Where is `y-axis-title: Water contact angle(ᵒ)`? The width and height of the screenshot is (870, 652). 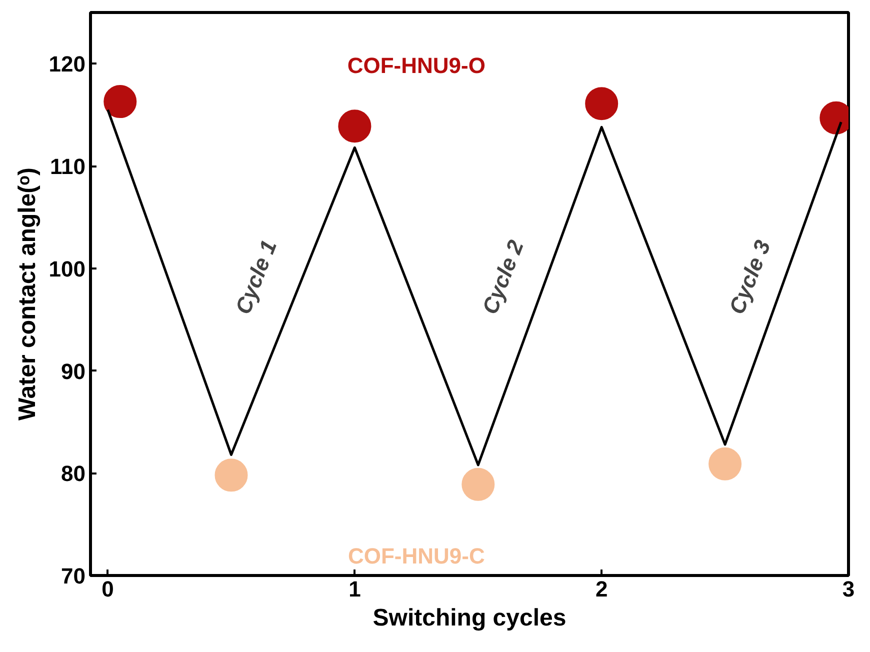
y-axis-title: Water contact angle(ᵒ) is located at coordinates (27, 294).